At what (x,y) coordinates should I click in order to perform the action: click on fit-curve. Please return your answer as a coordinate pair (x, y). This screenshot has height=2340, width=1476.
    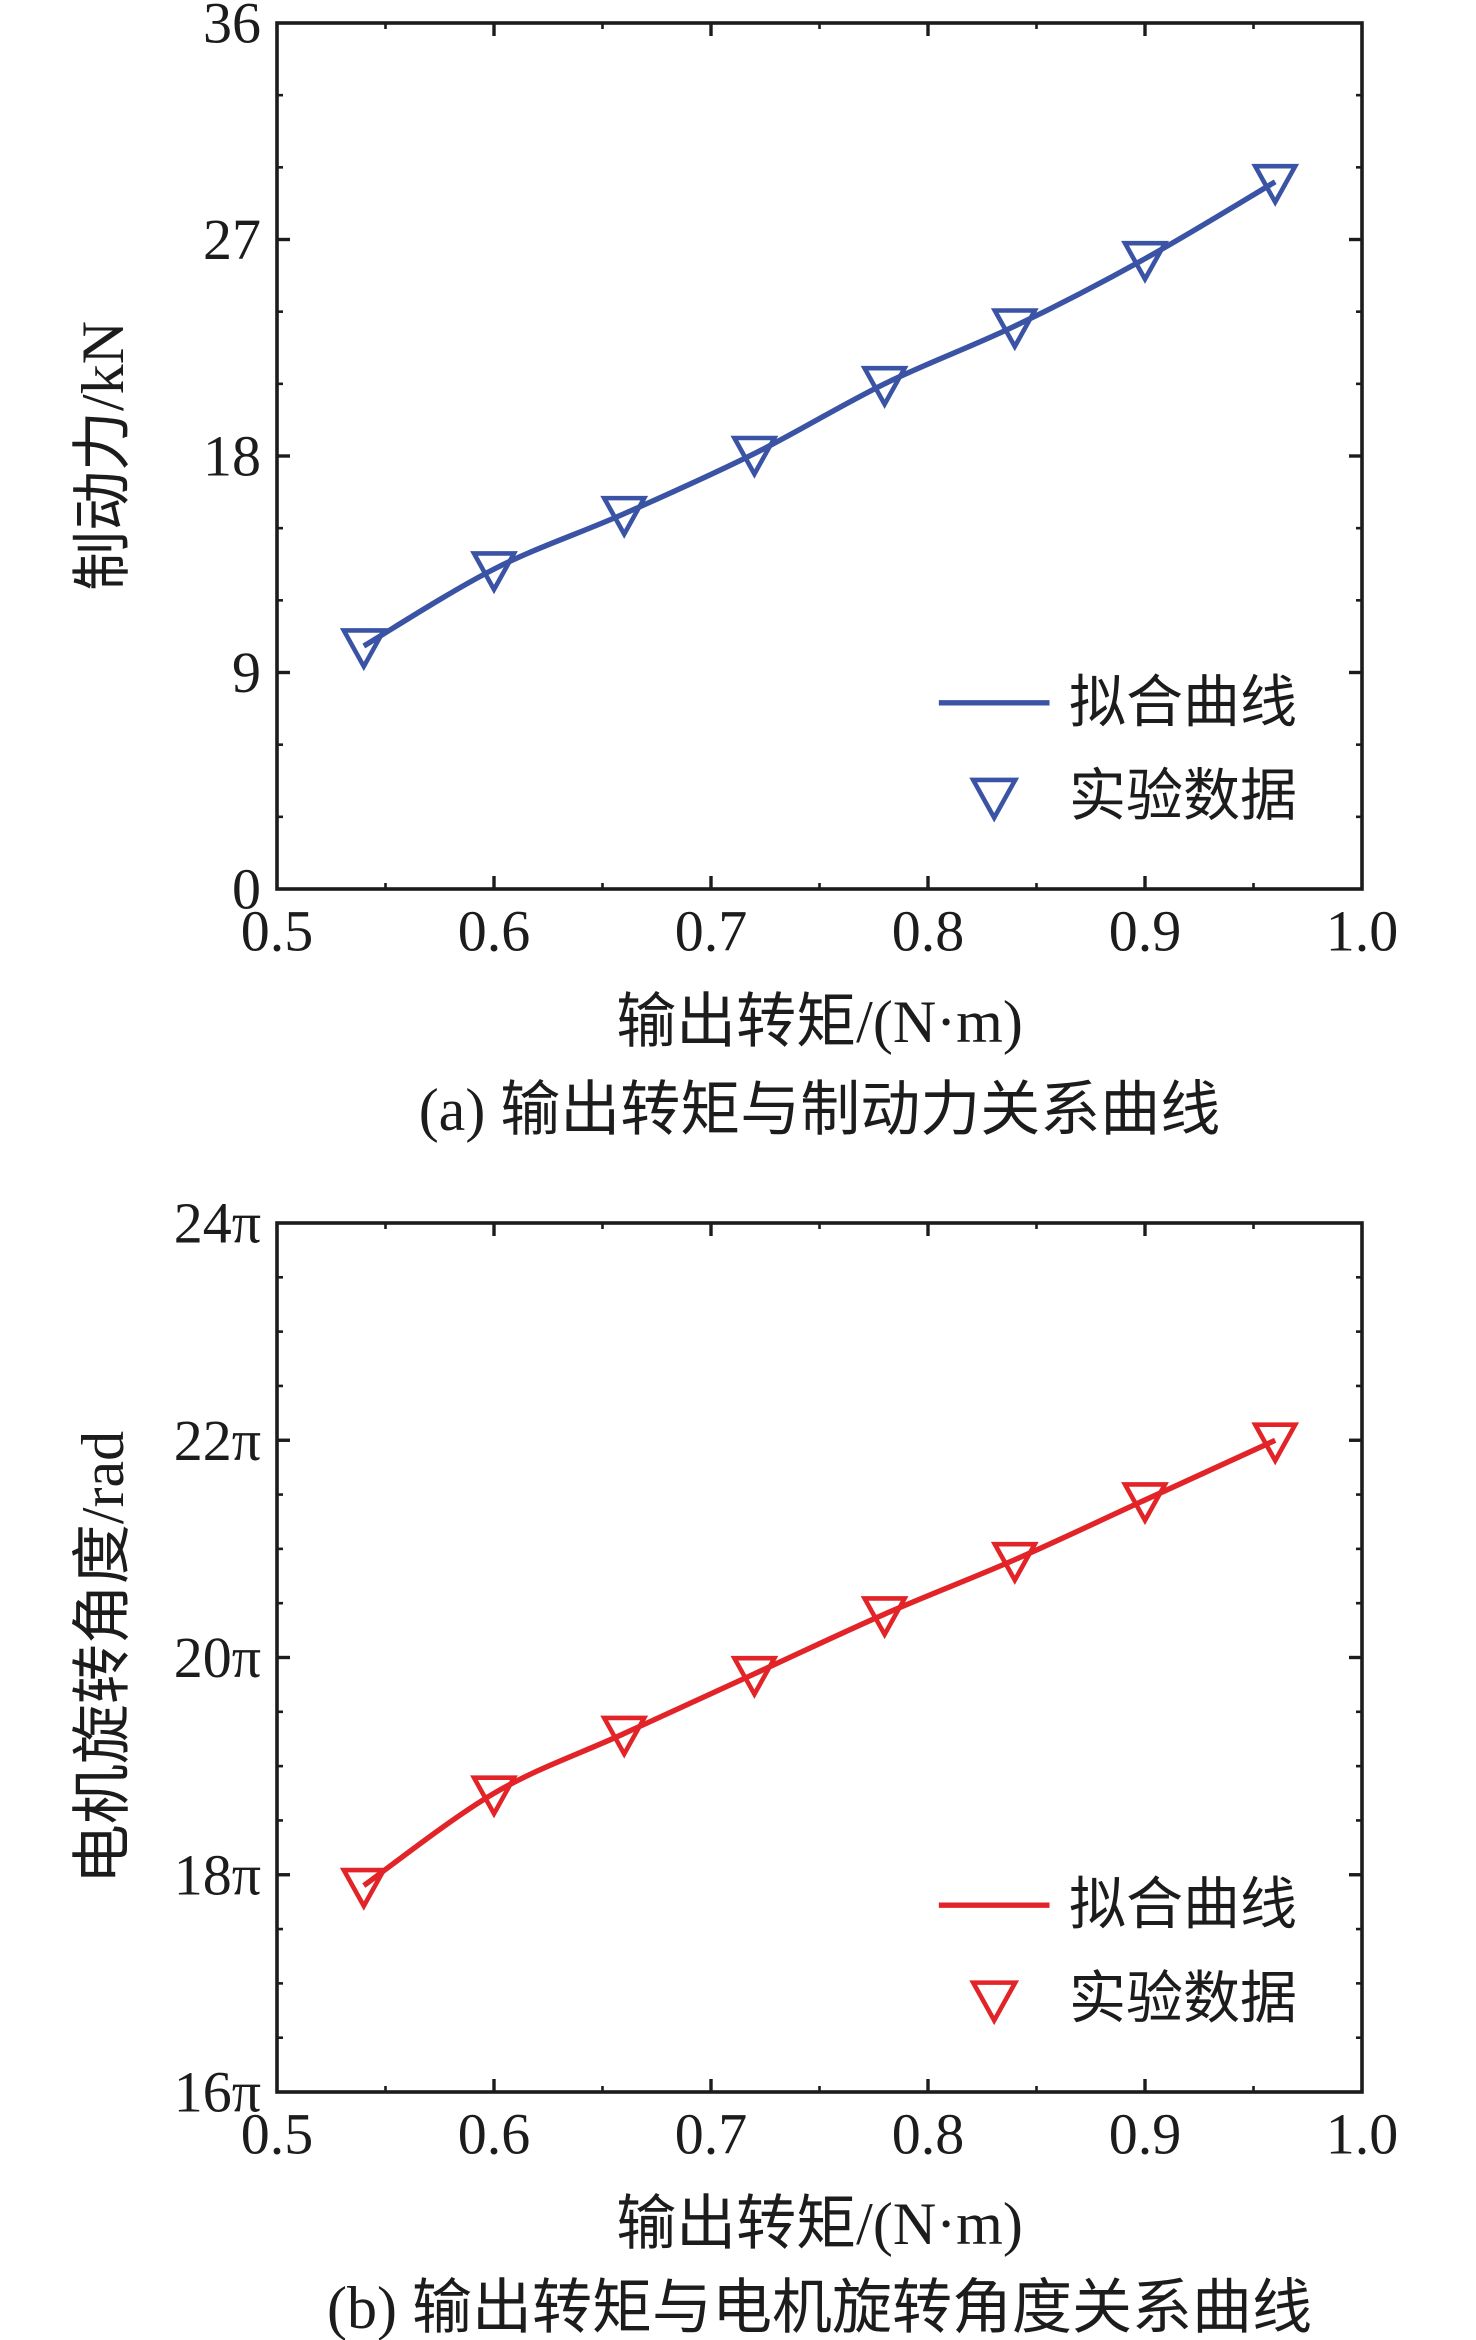
    Looking at the image, I should click on (819, 1662).